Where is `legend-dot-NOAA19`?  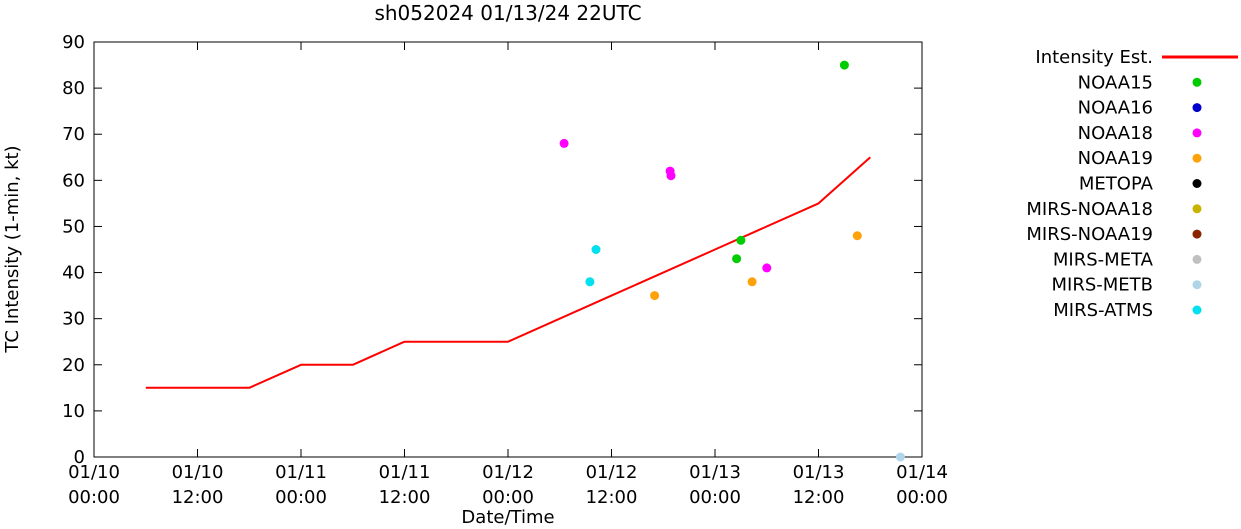
legend-dot-NOAA19 is located at coordinates (1197, 158).